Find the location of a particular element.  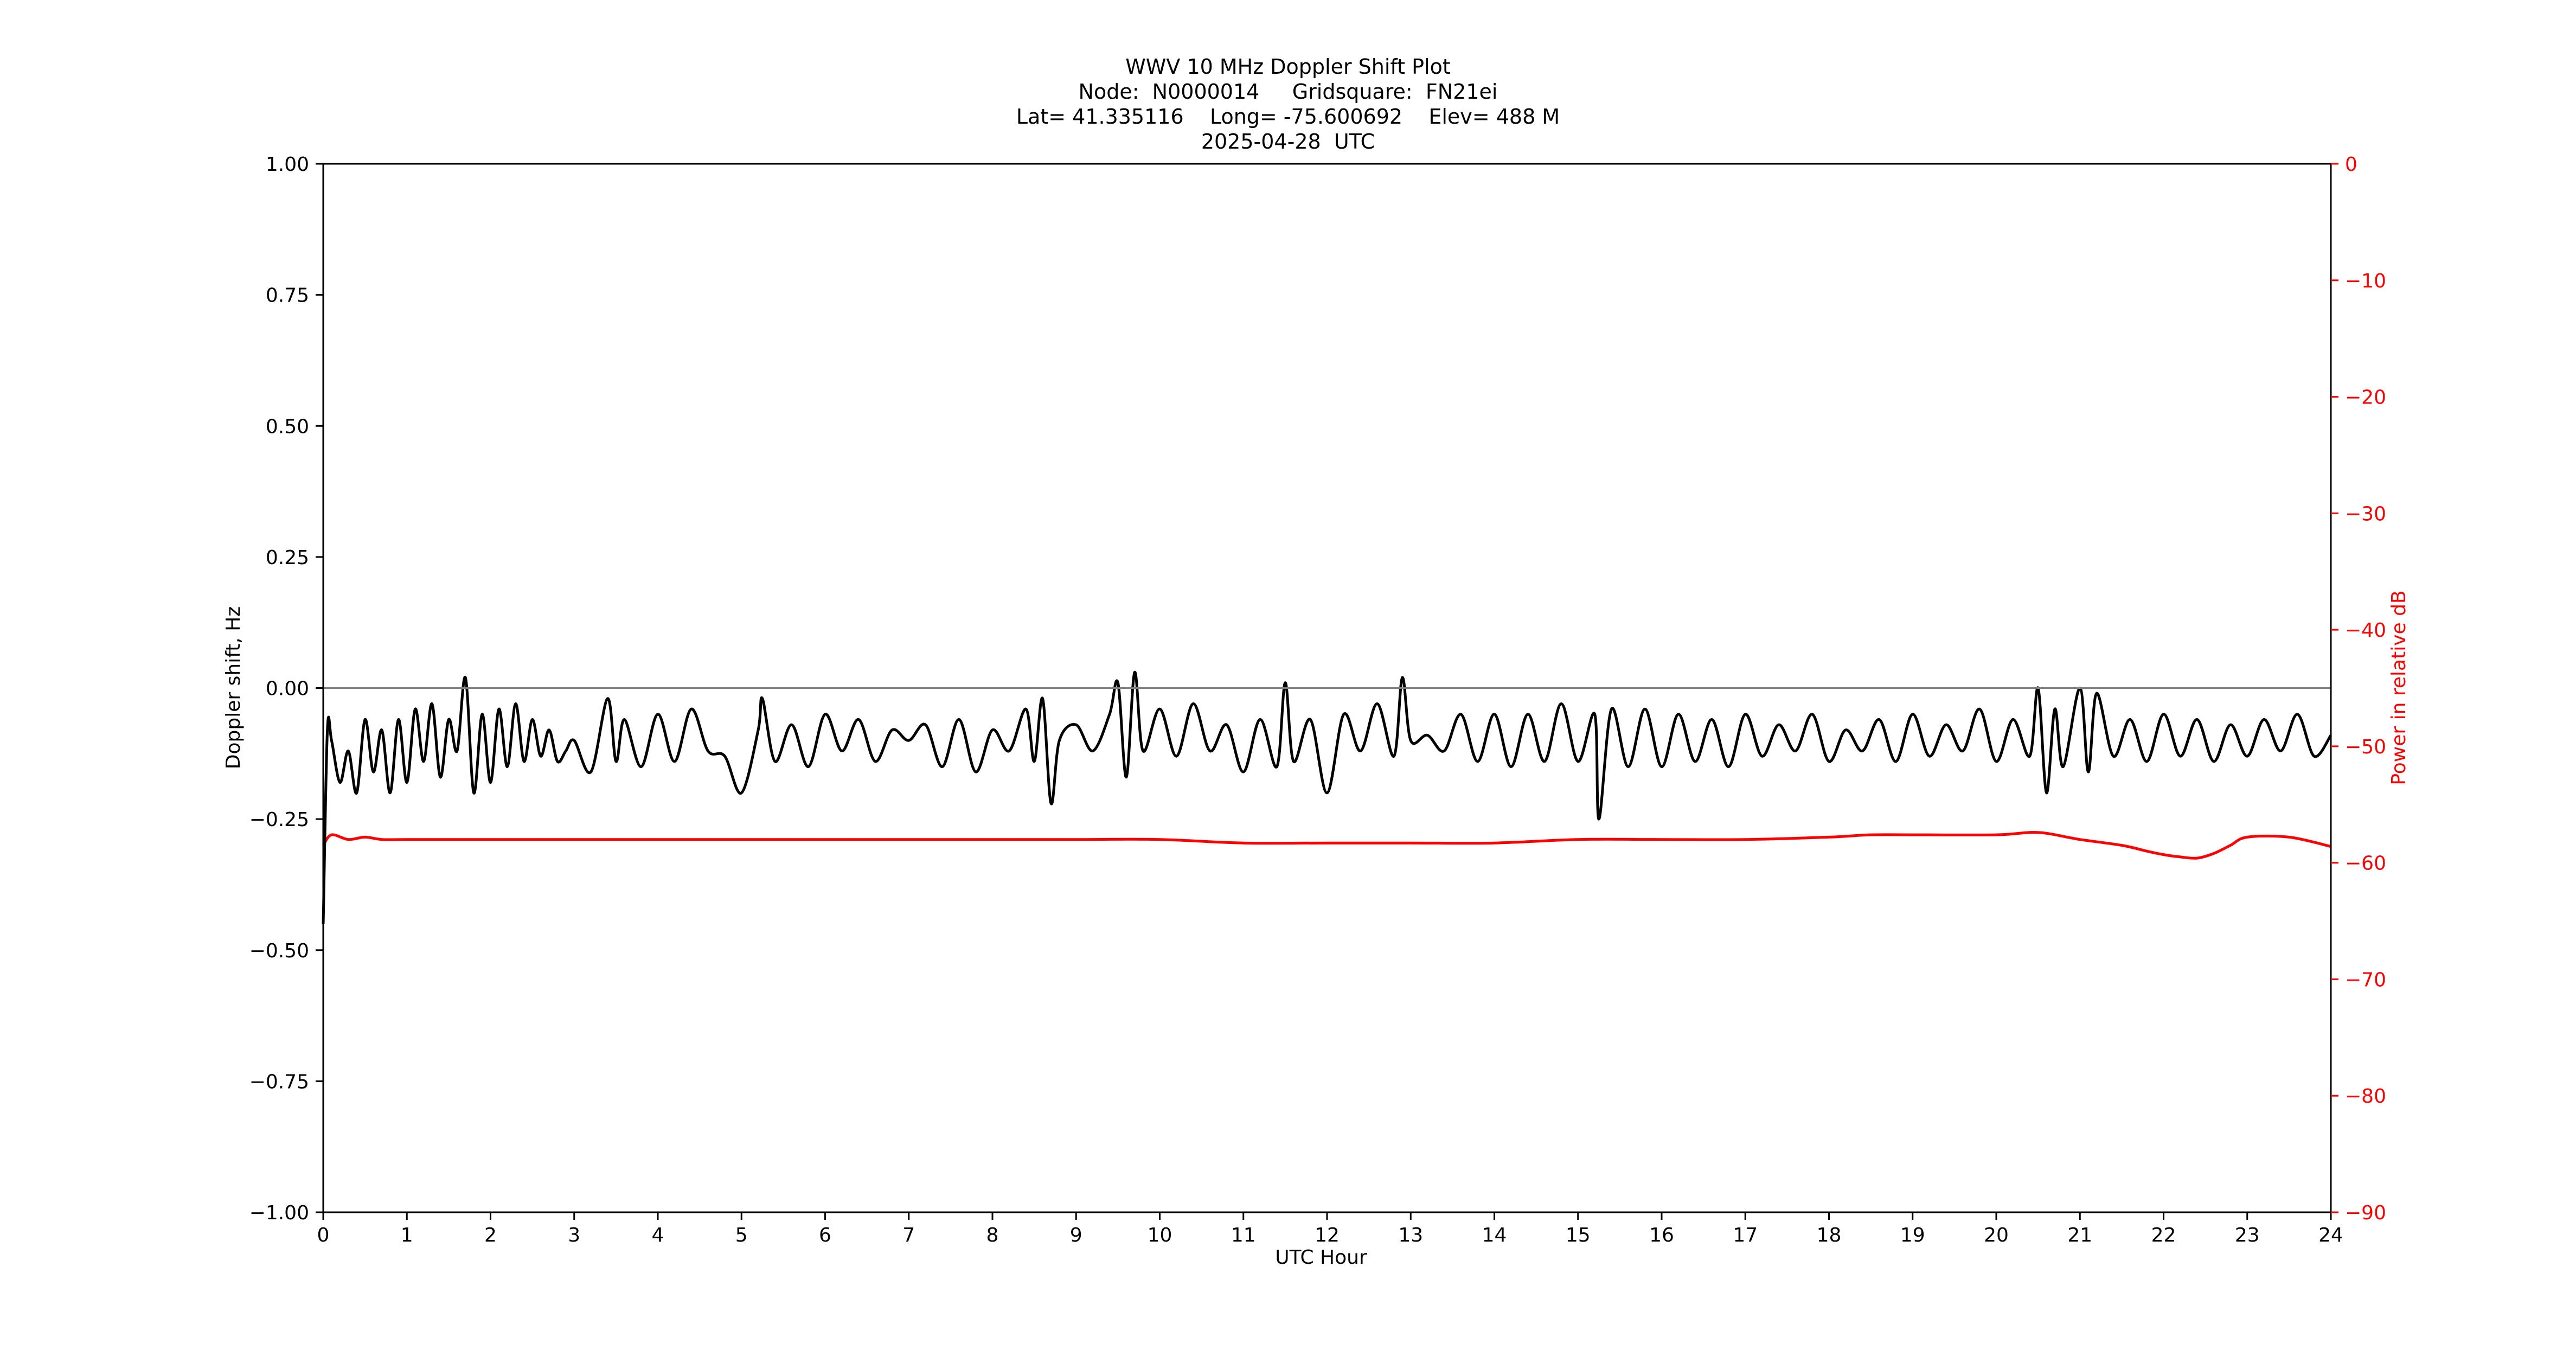

x-tick-label: 3 is located at coordinates (574, 1235).